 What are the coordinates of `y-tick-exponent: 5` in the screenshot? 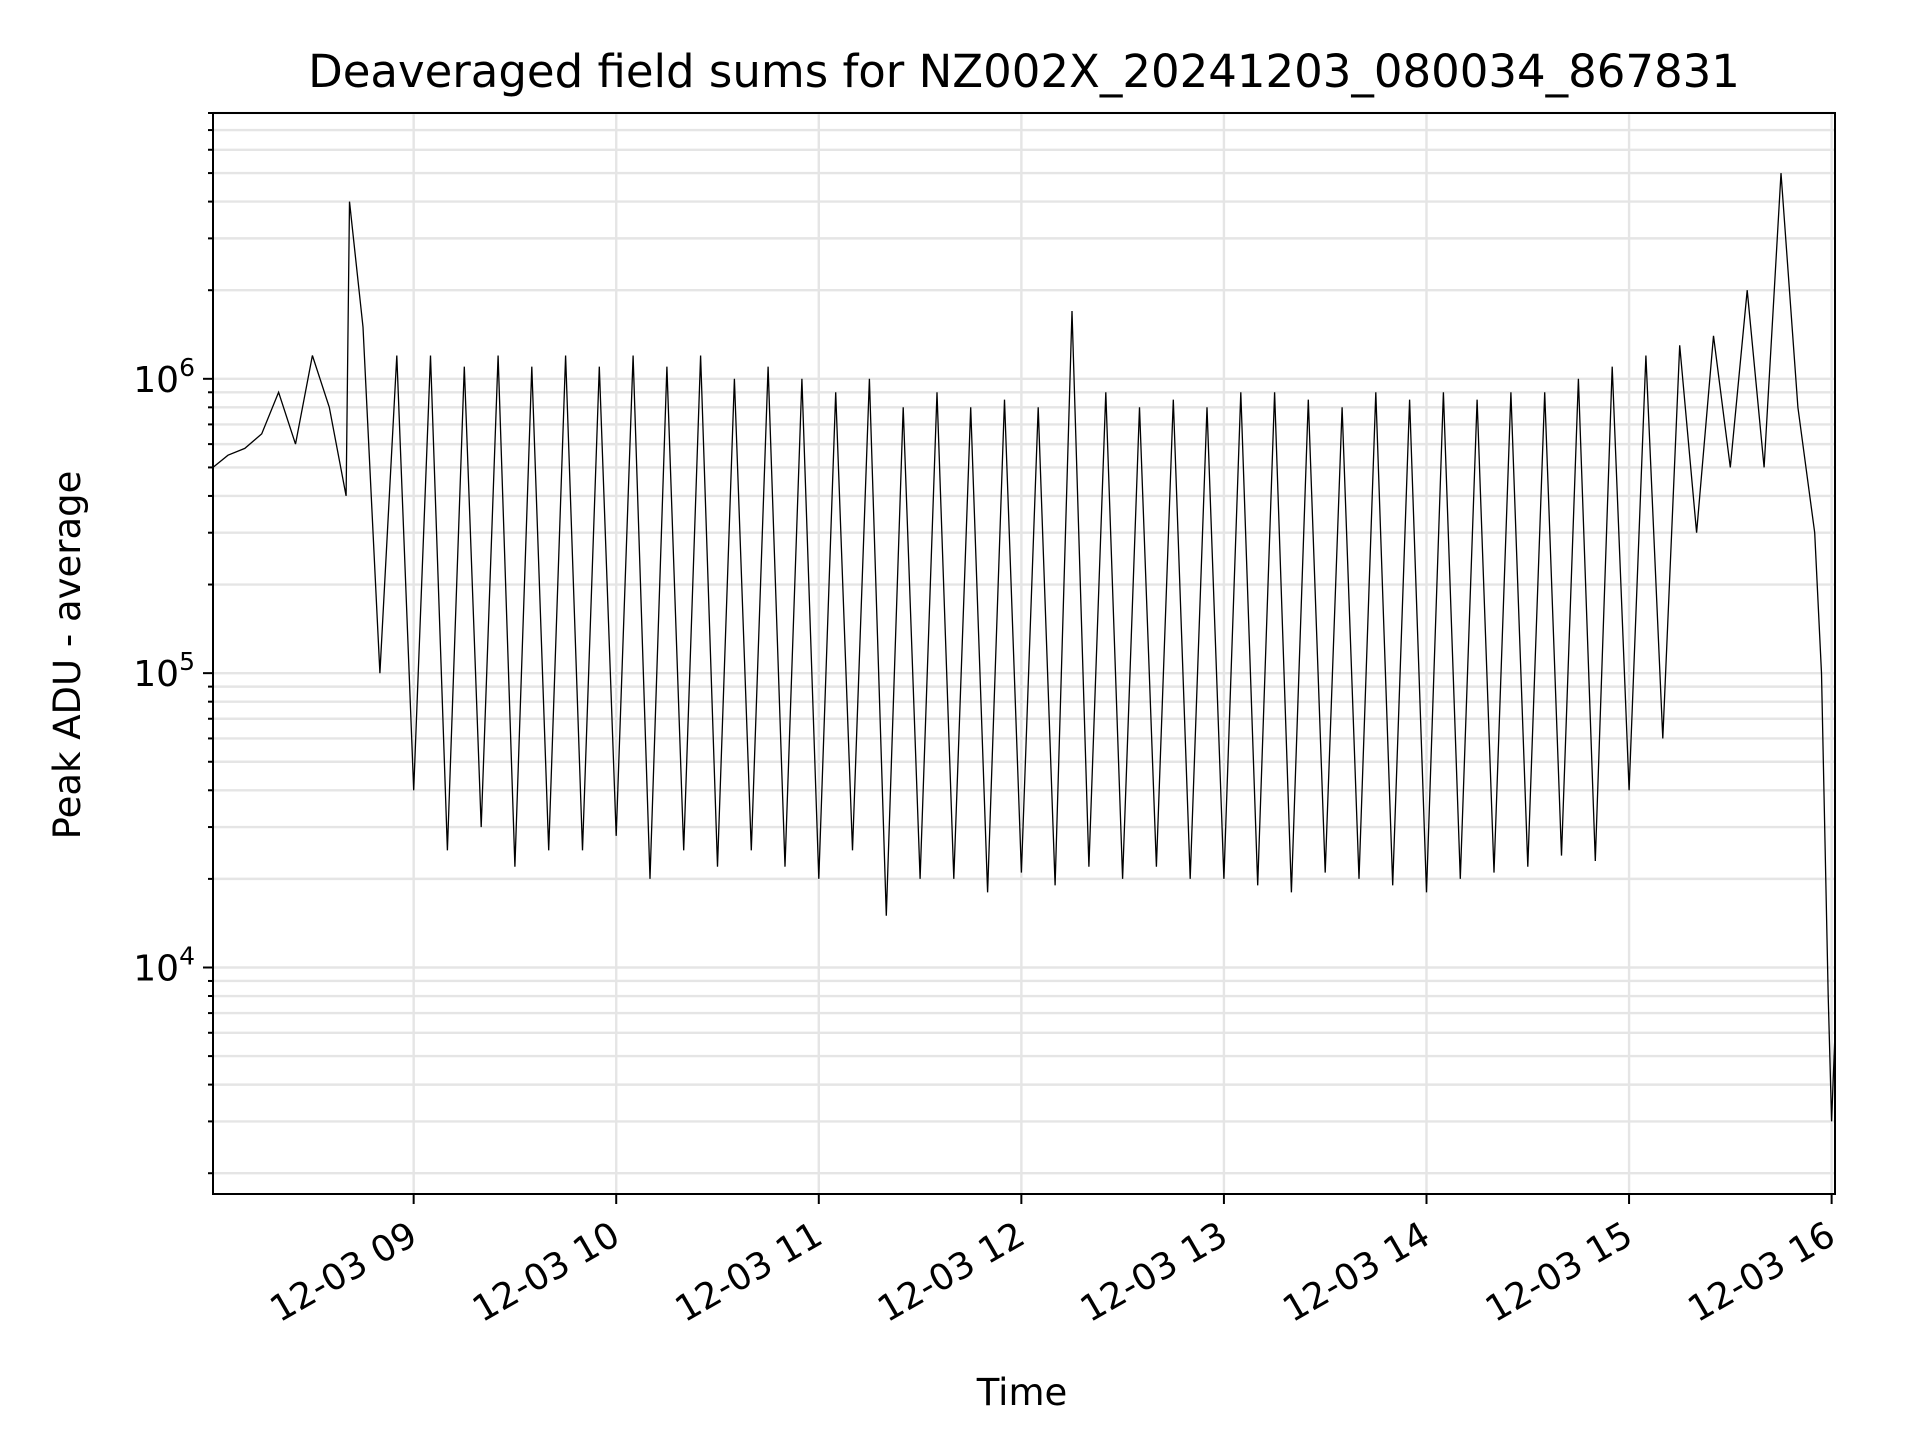 It's located at (187, 661).